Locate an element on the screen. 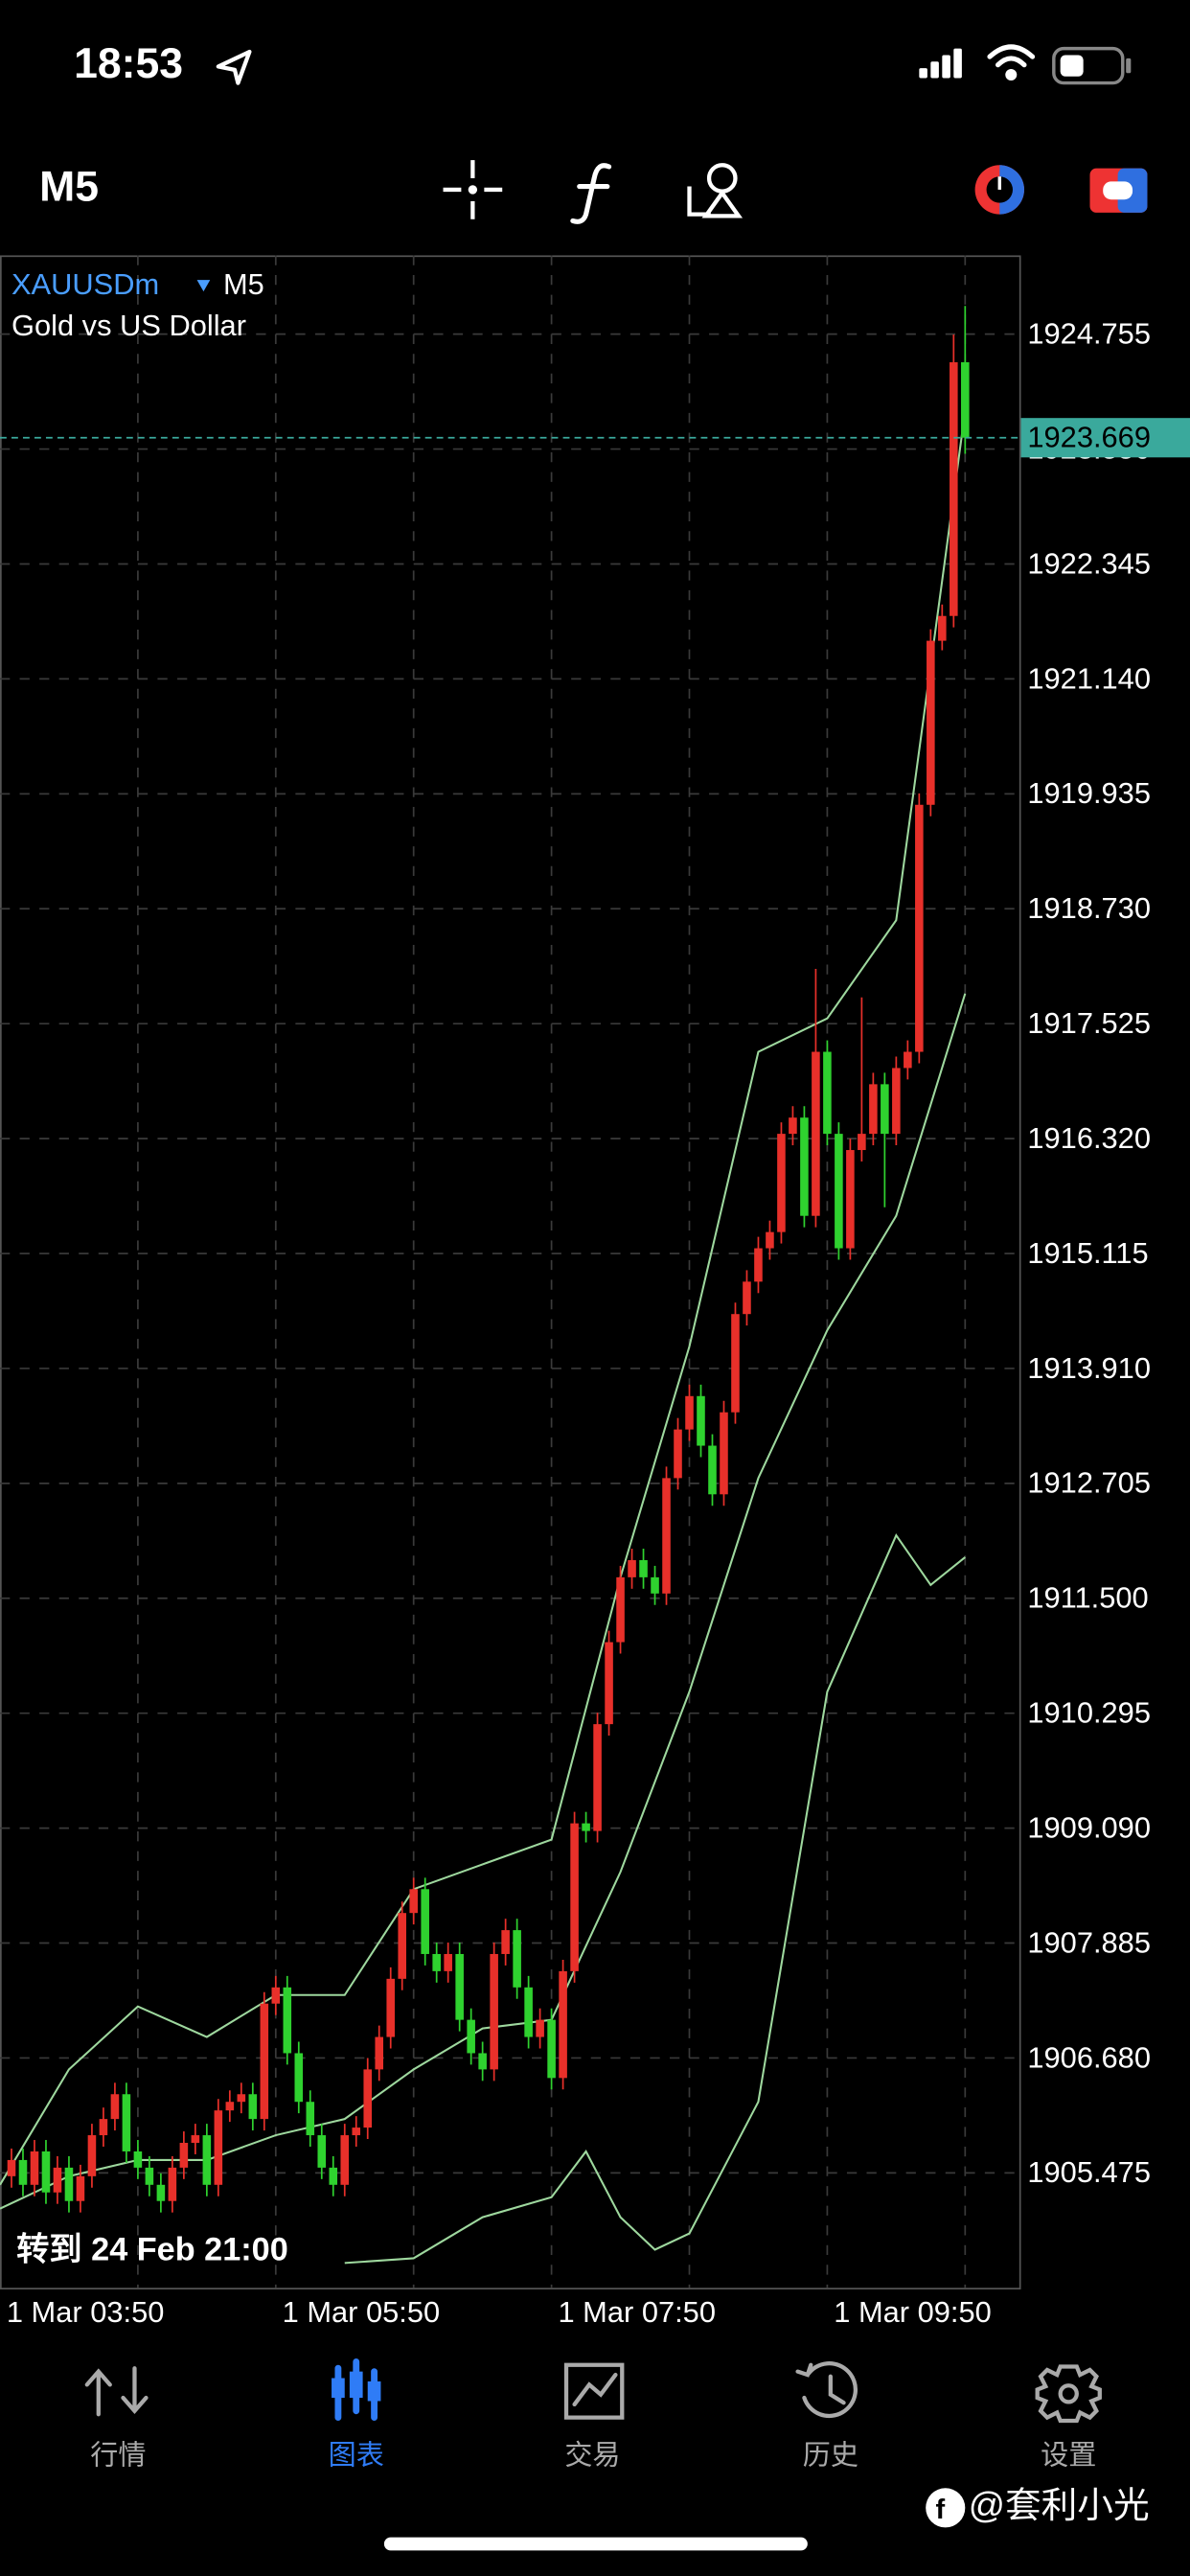 The height and width of the screenshot is (2576, 1190). watermark-icon is located at coordinates (946, 2508).